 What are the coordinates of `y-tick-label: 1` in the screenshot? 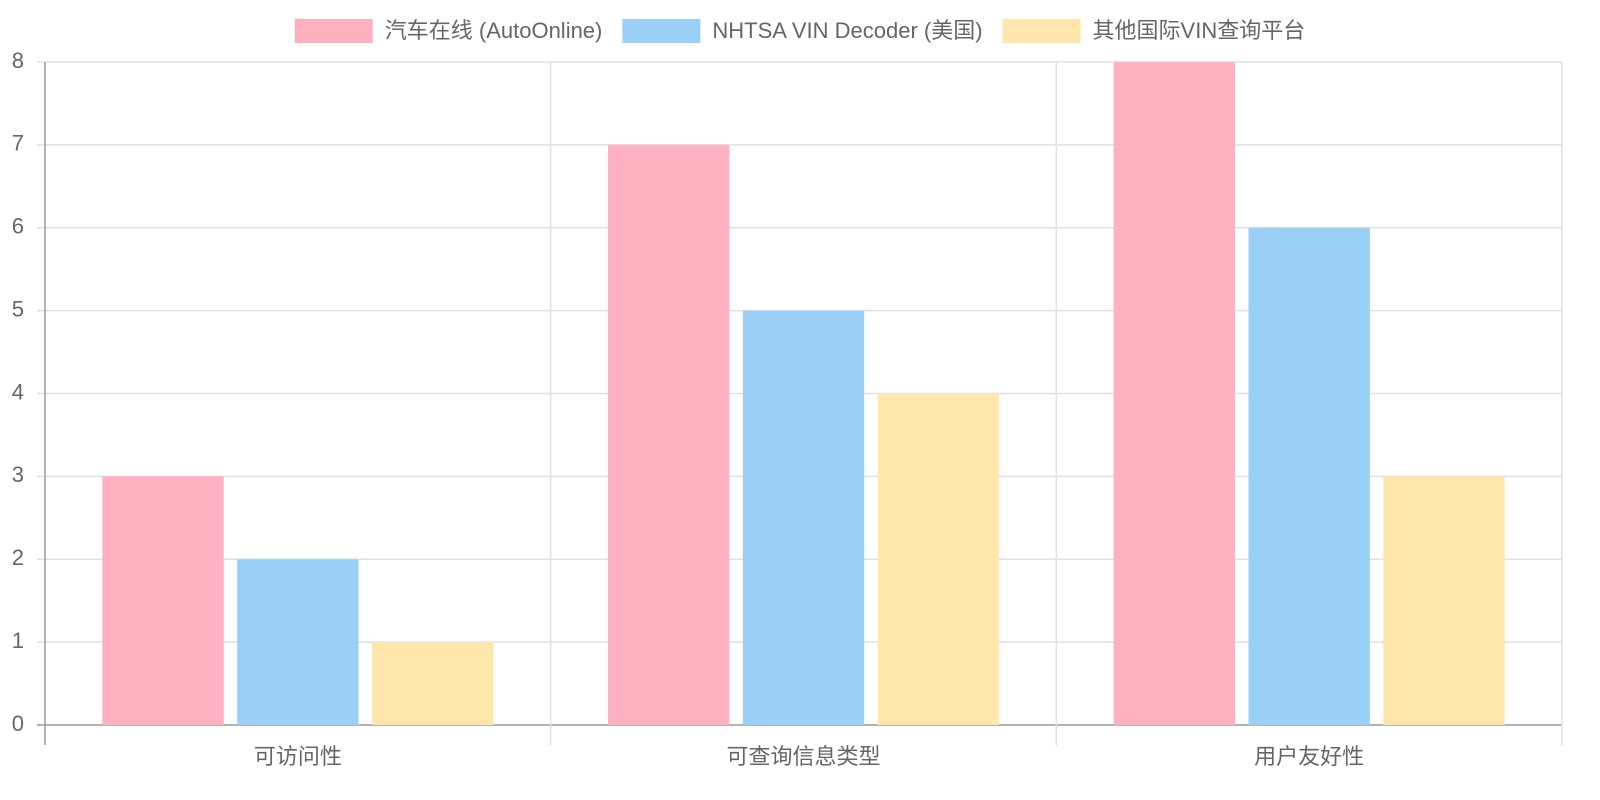 It's located at (18, 640).